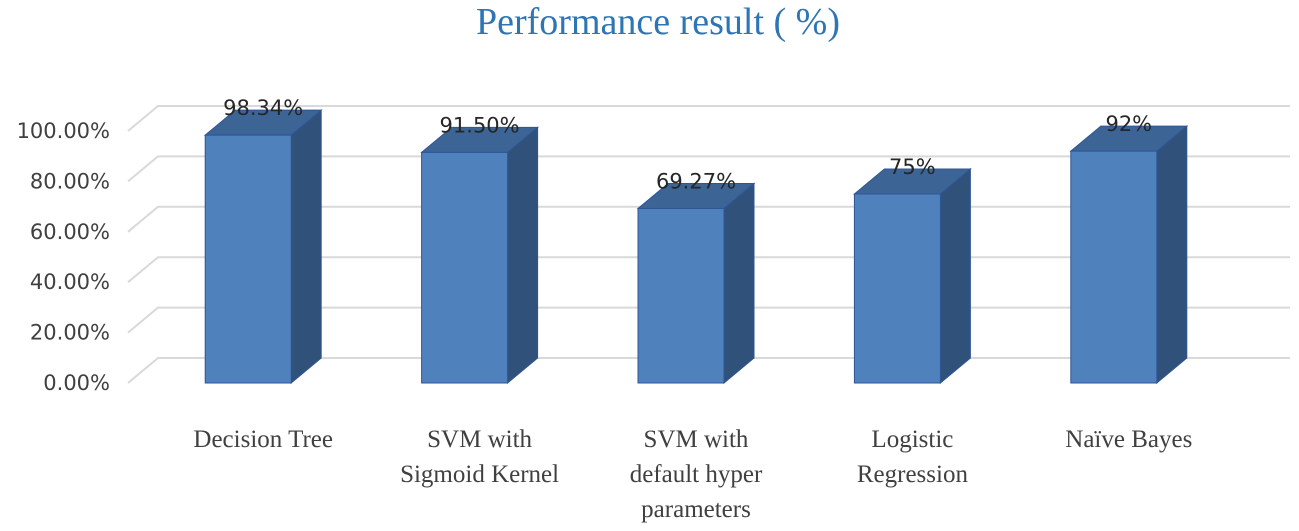  Describe the element at coordinates (913, 457) in the screenshot. I see `category-label: Logistic Regression` at that location.